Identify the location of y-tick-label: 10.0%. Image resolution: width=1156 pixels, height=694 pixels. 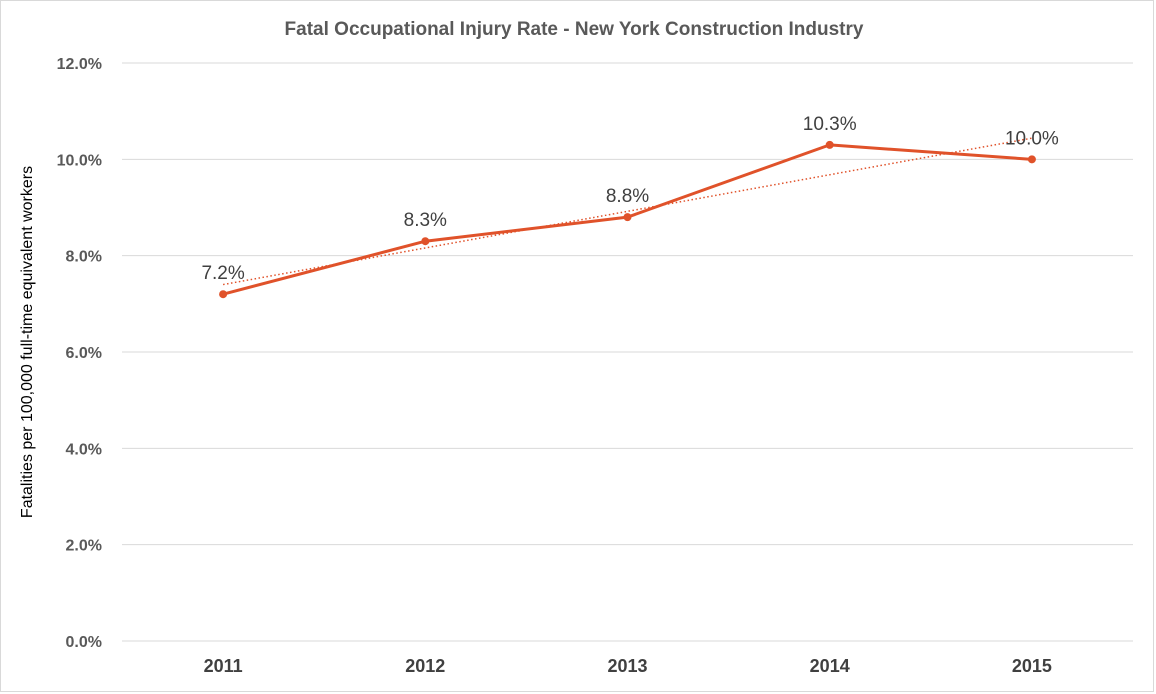
(79, 160).